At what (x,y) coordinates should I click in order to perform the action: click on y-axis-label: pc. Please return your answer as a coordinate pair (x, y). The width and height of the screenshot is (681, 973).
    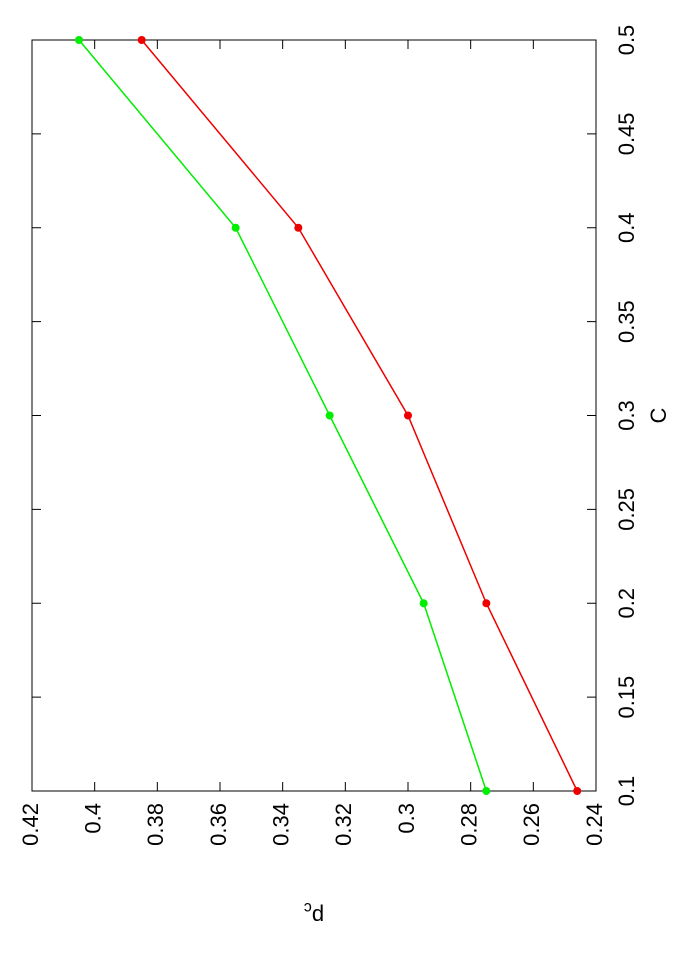
    Looking at the image, I should click on (314, 914).